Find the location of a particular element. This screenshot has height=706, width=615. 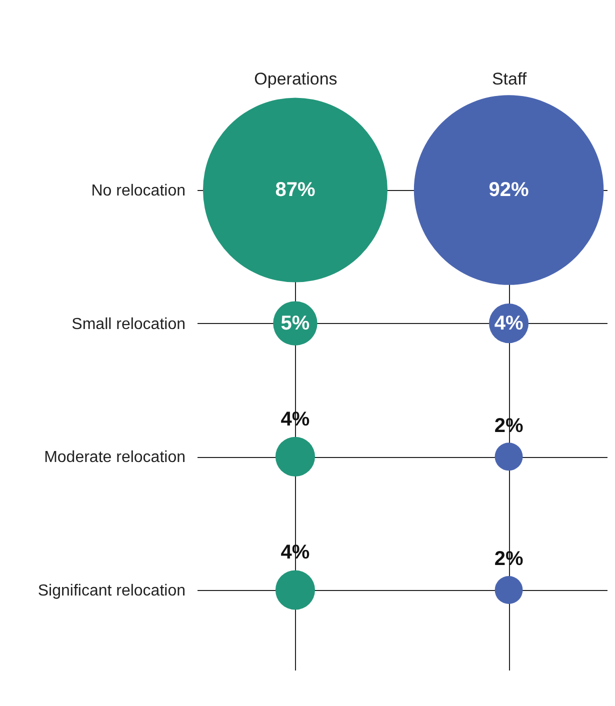

category-label: Significant relocation is located at coordinates (112, 591).